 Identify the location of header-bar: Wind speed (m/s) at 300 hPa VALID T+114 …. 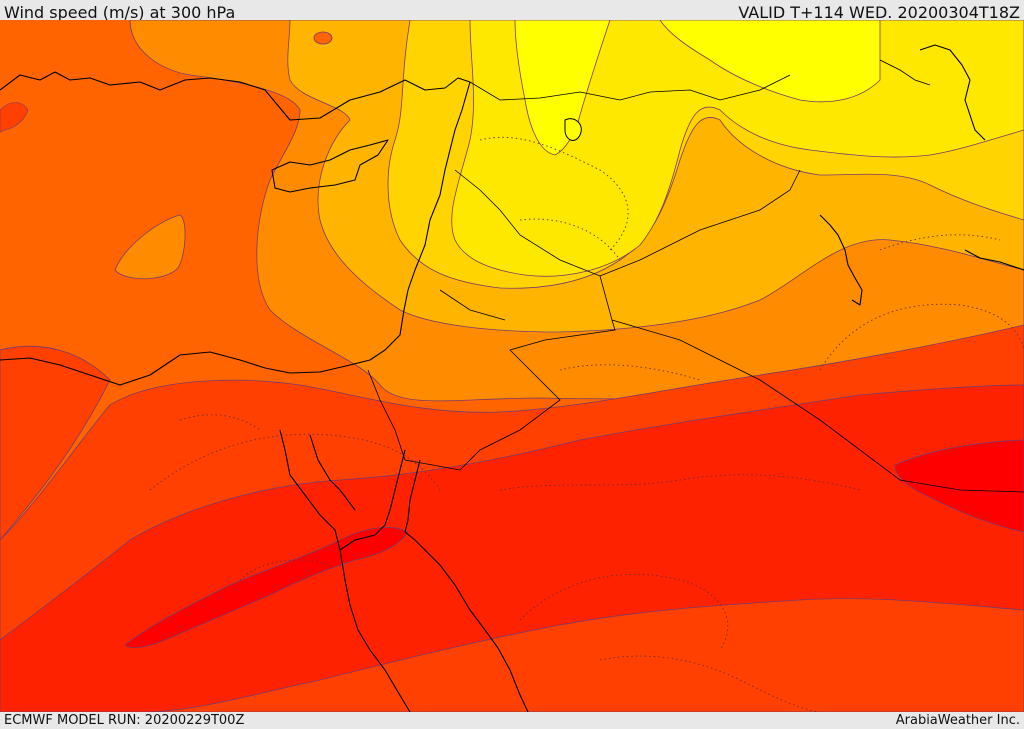
(512, 11).